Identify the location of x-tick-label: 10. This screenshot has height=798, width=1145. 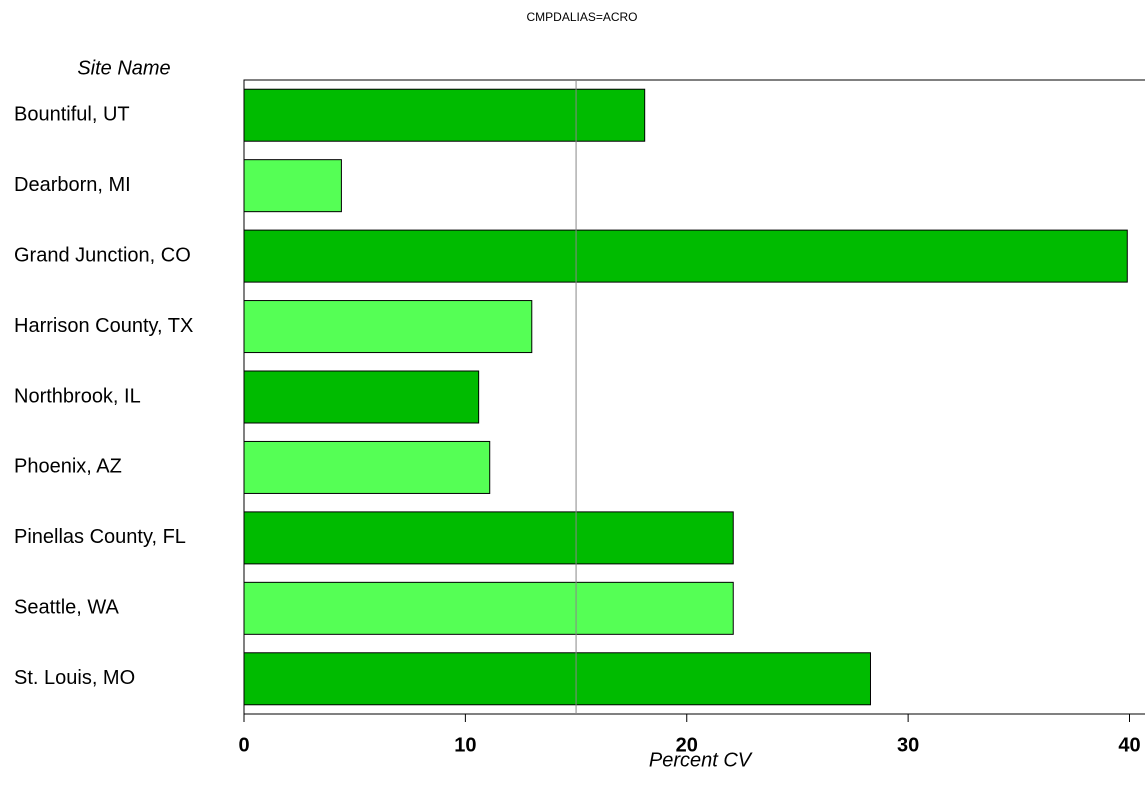
(465, 745).